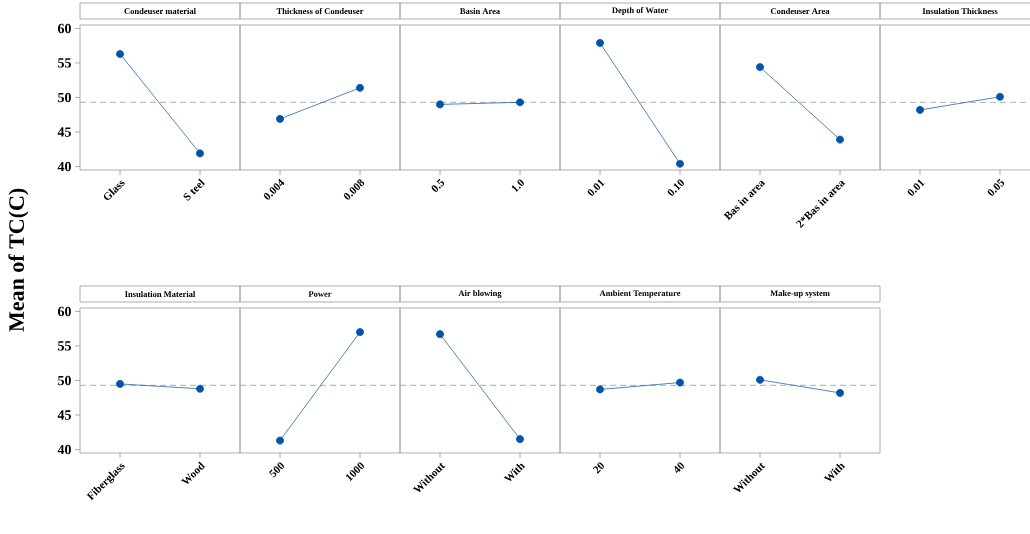 Image resolution: width=1030 pixels, height=534 pixels. I want to click on chart-title: Power, so click(320, 294).